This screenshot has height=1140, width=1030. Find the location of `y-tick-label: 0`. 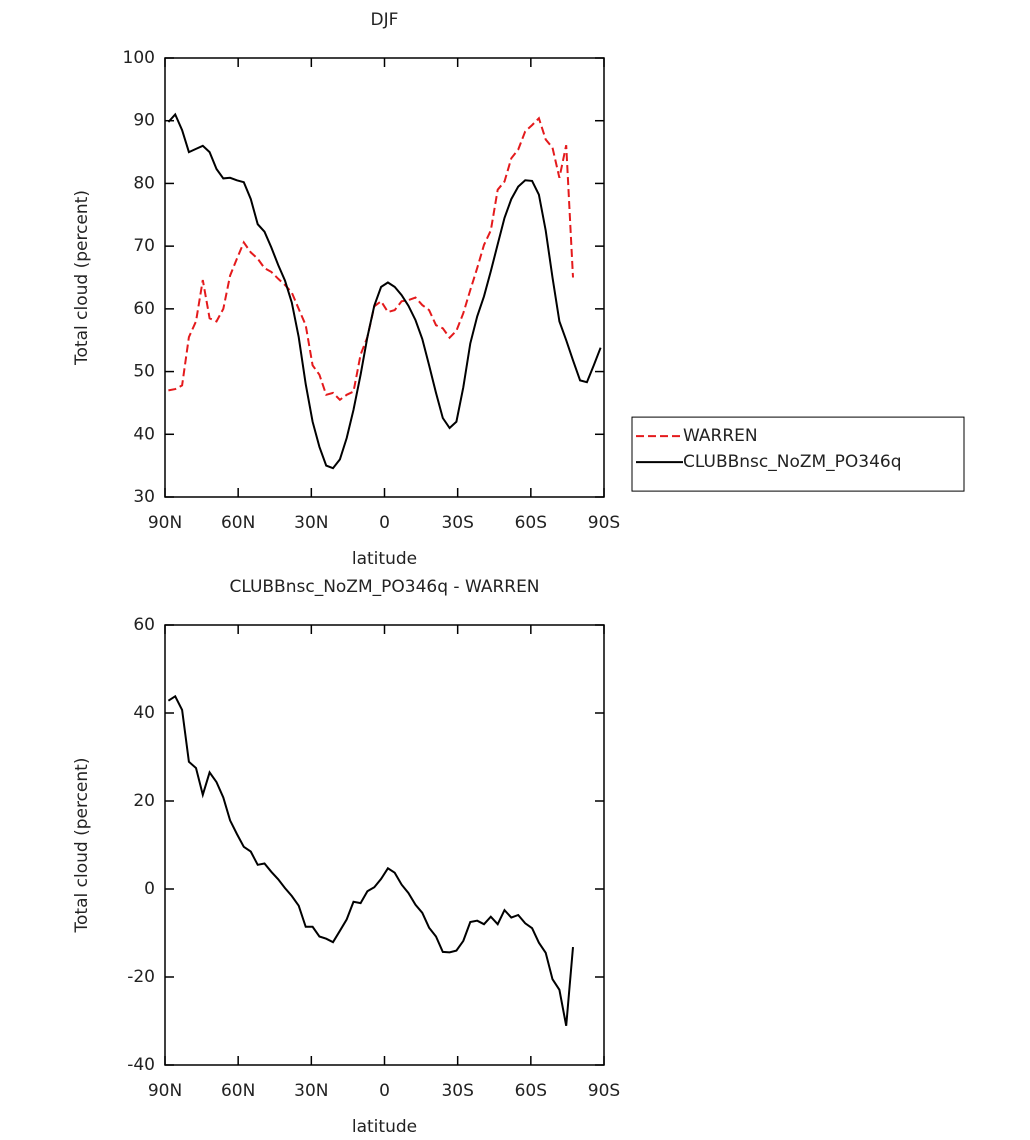

y-tick-label: 0 is located at coordinates (149, 889).